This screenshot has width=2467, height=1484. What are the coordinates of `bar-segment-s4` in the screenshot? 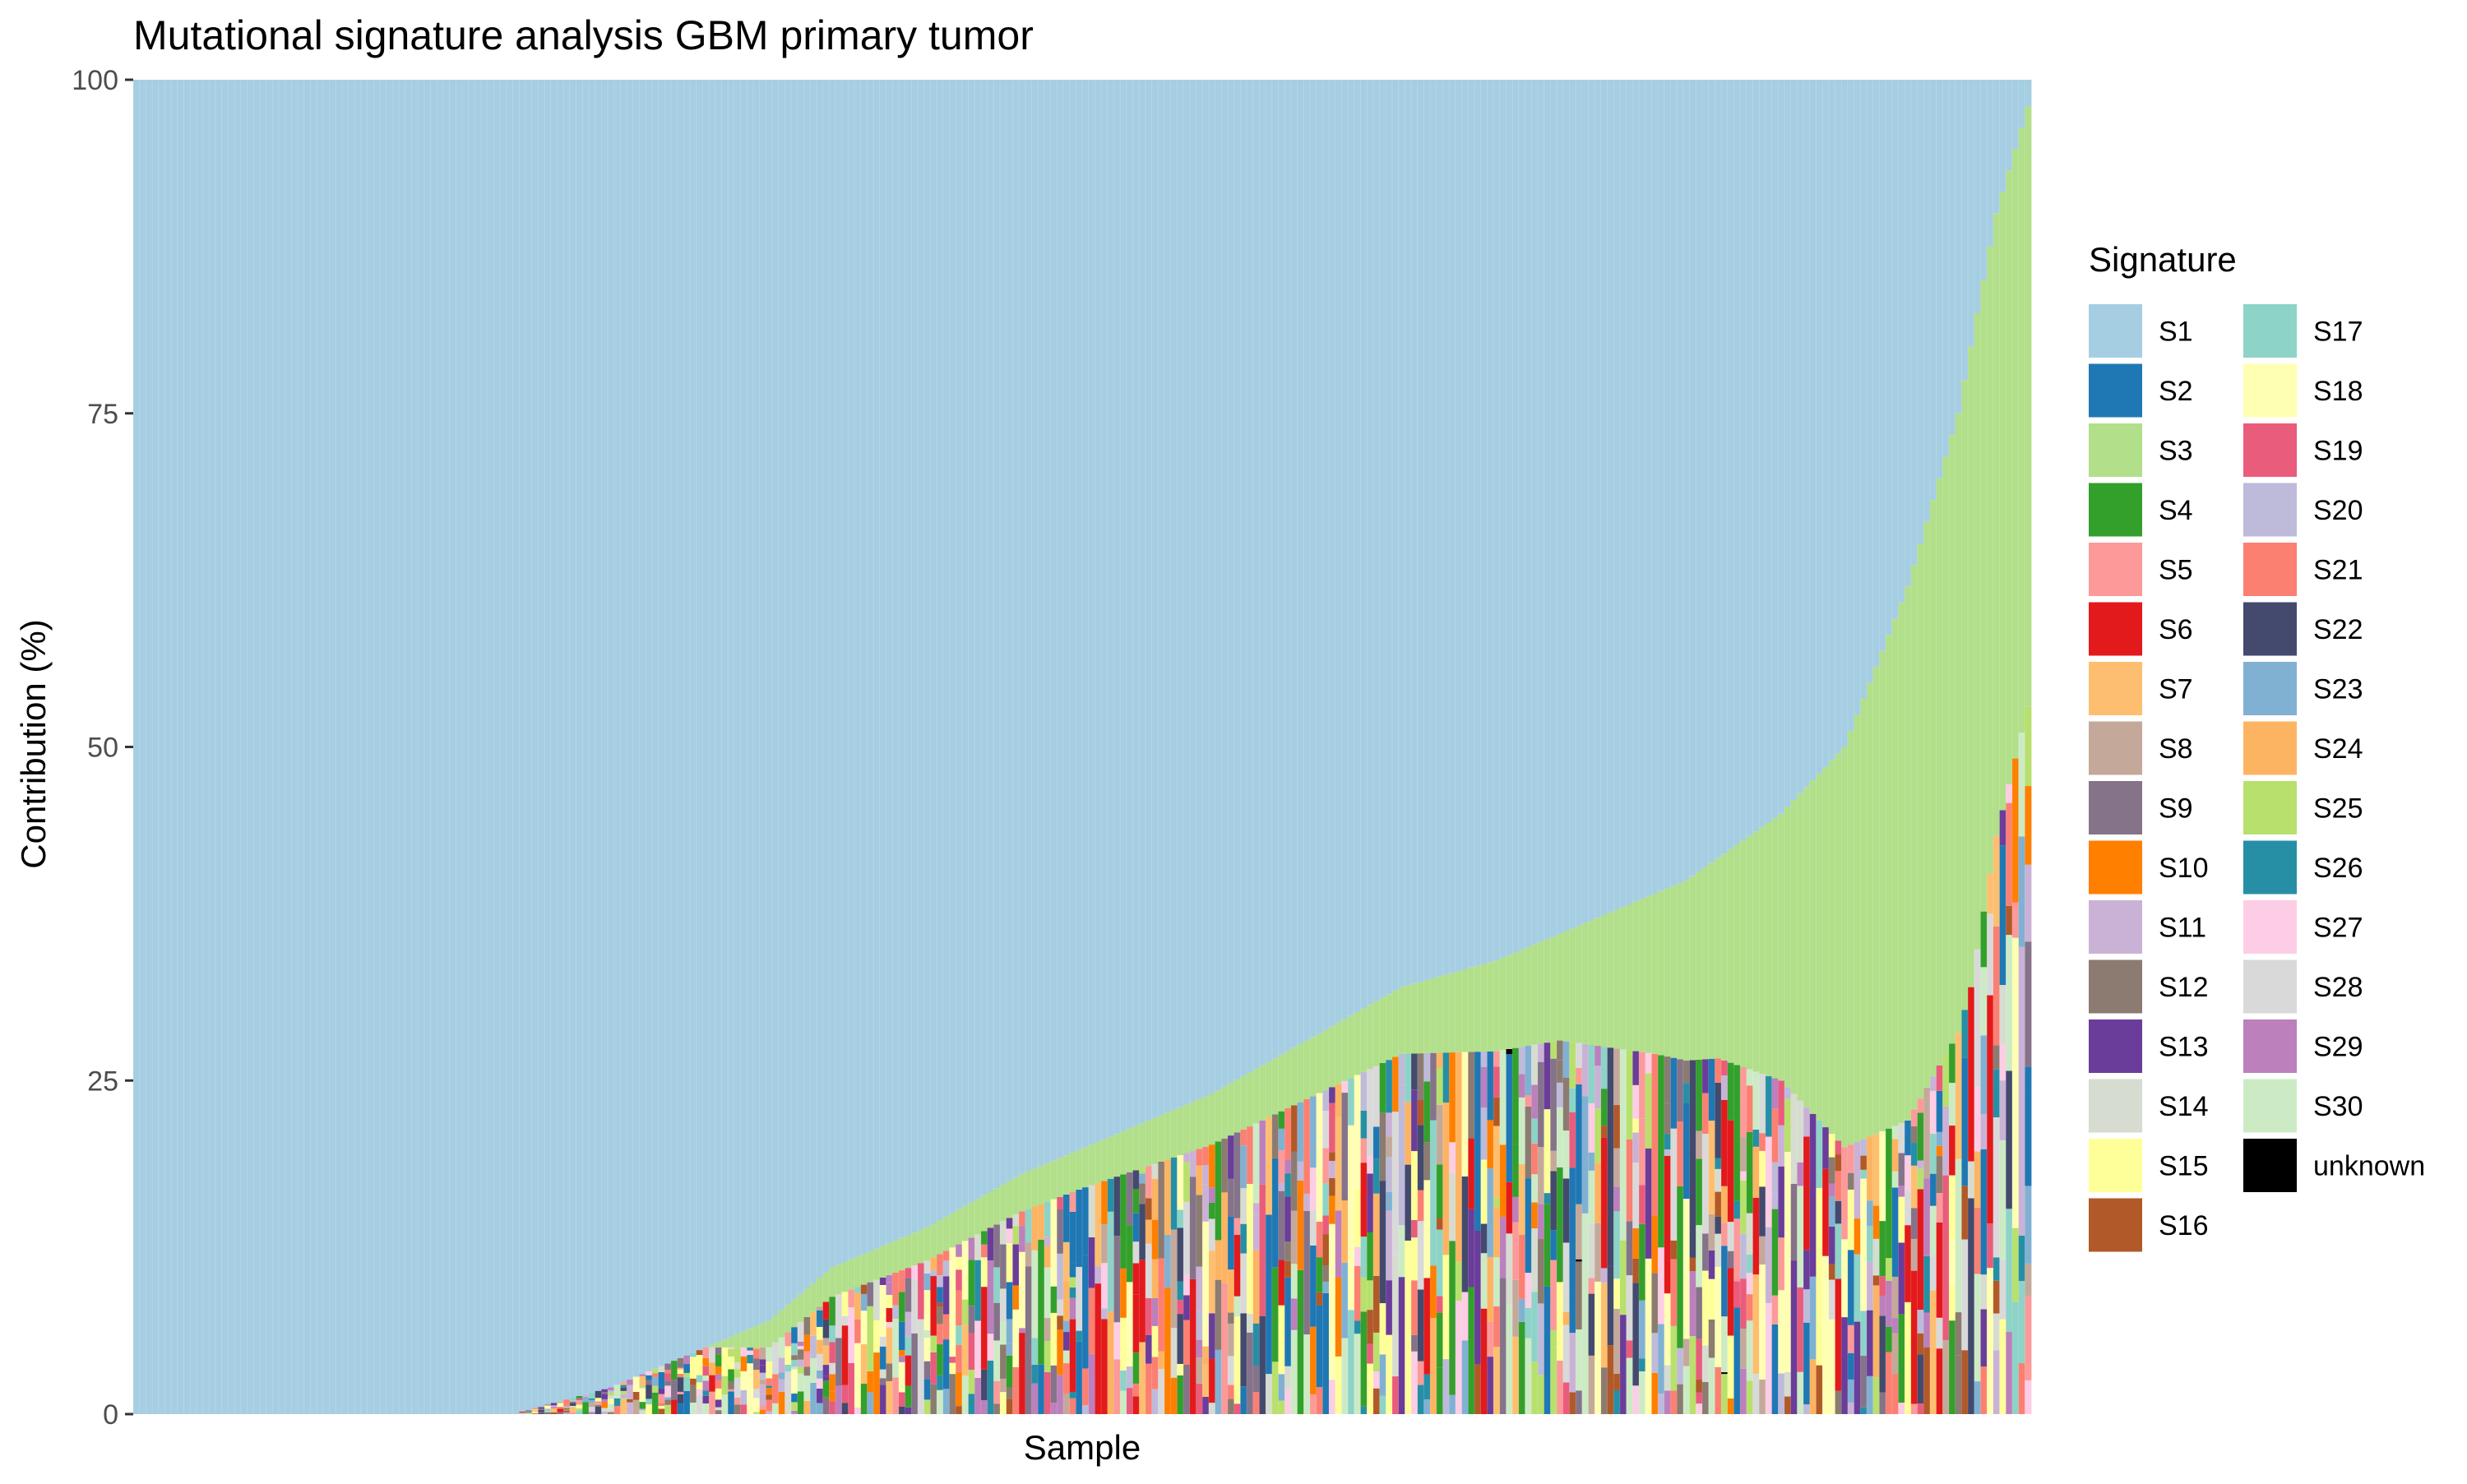 It's located at (1130, 1253).